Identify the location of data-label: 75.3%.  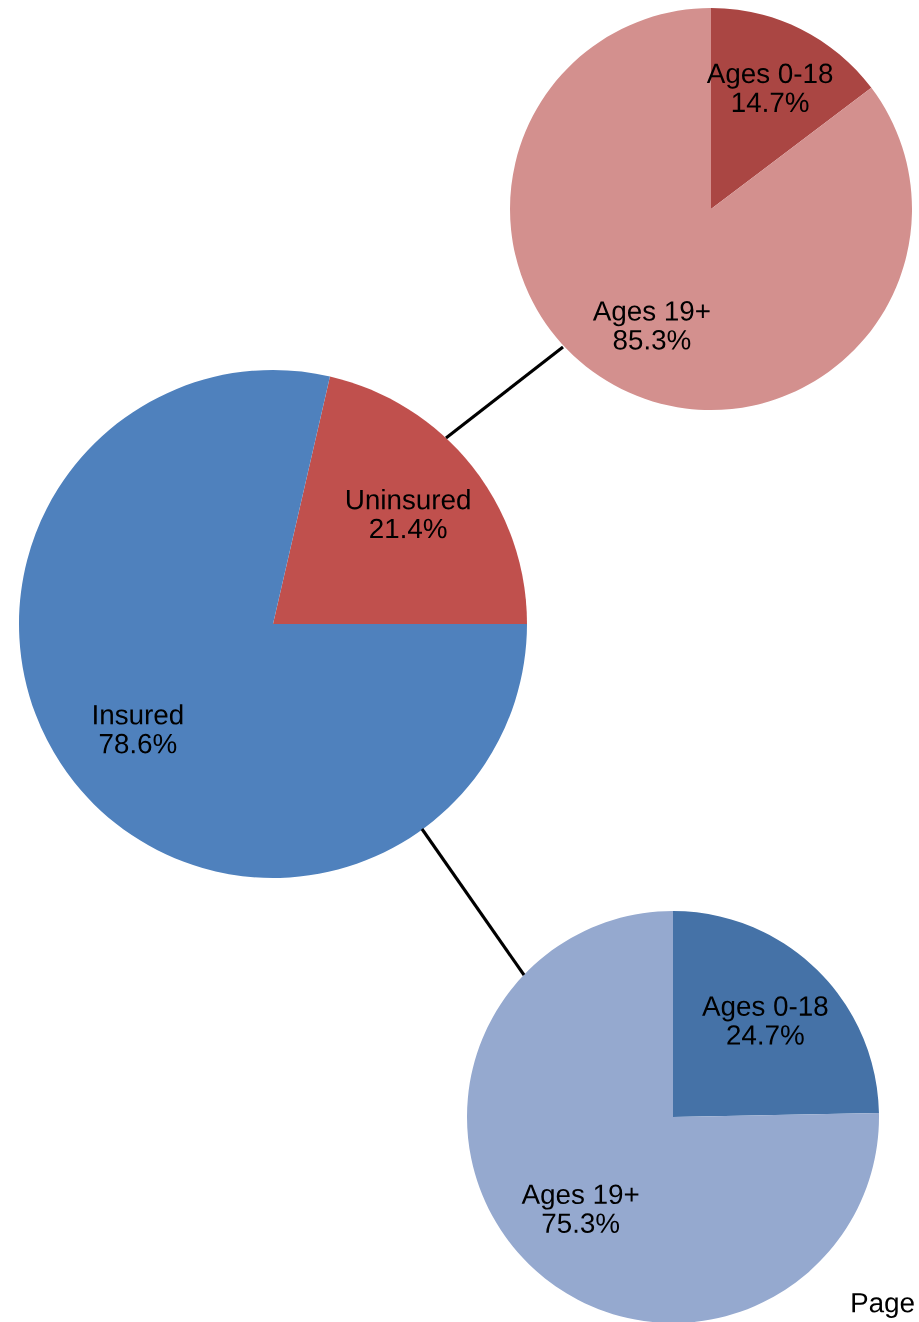
(581, 1223).